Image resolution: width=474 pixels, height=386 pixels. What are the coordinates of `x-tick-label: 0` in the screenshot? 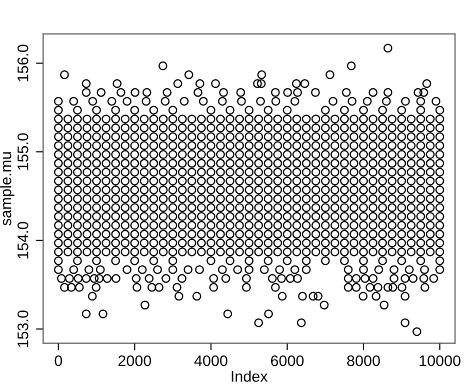 It's located at (58, 360).